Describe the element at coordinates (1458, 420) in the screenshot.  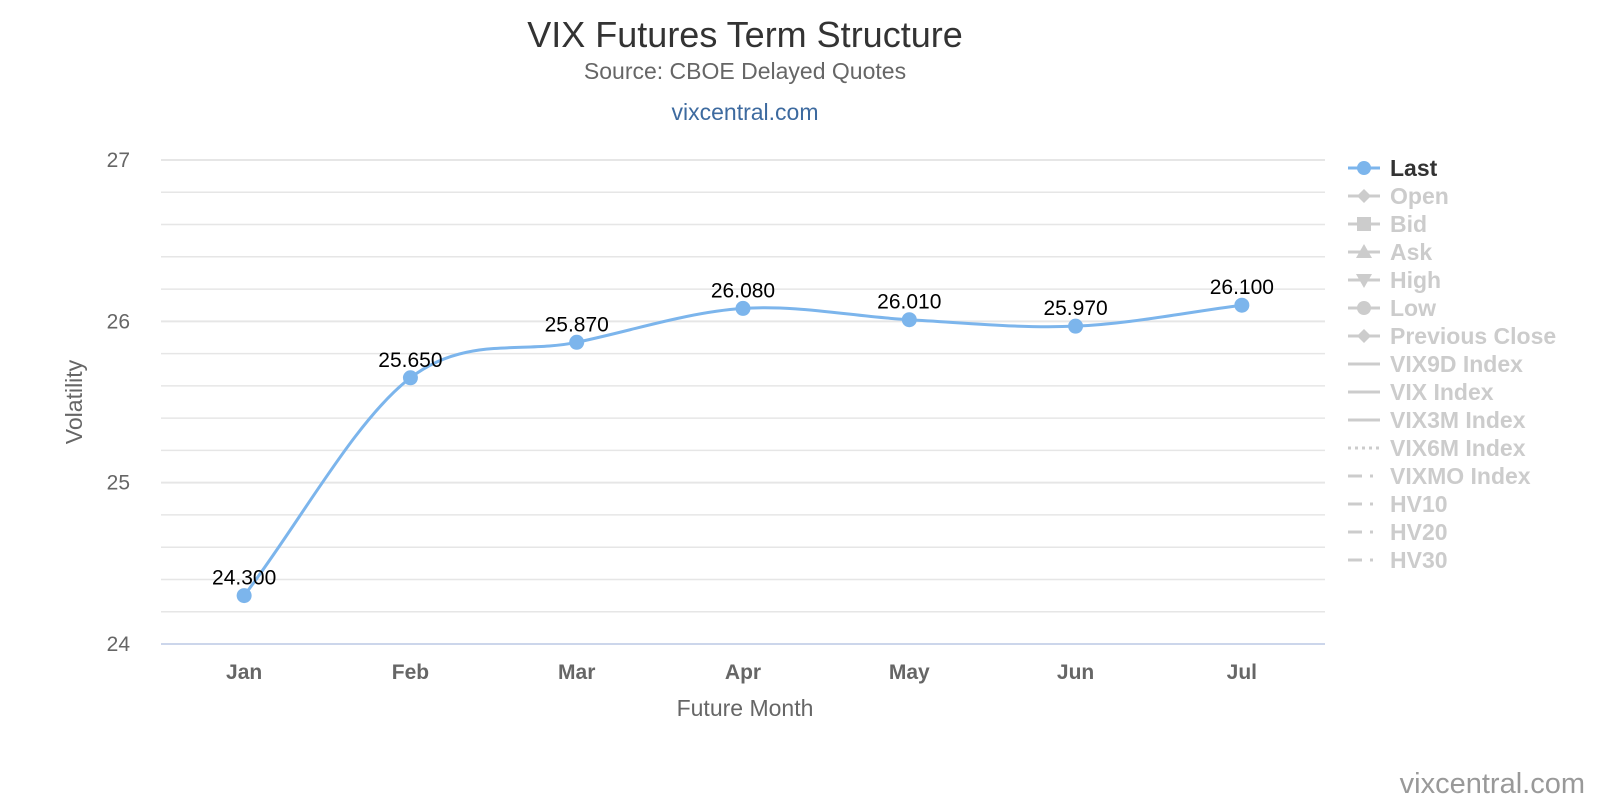
I see `legend-label: VIX3M Index` at that location.